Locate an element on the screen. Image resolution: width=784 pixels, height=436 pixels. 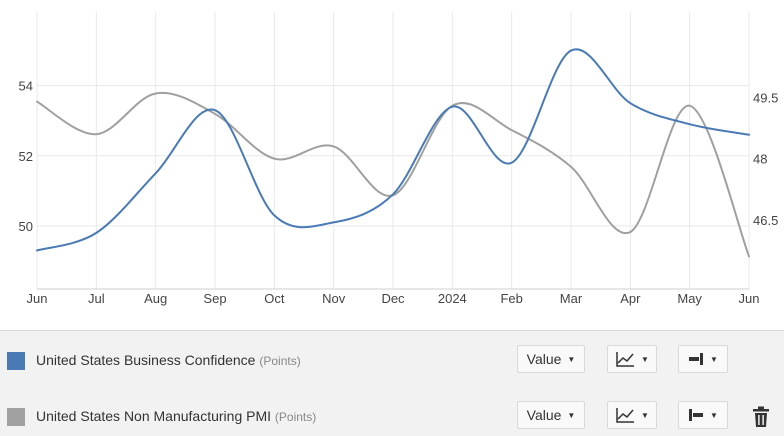
x-tick-label: Oct is located at coordinates (274, 298).